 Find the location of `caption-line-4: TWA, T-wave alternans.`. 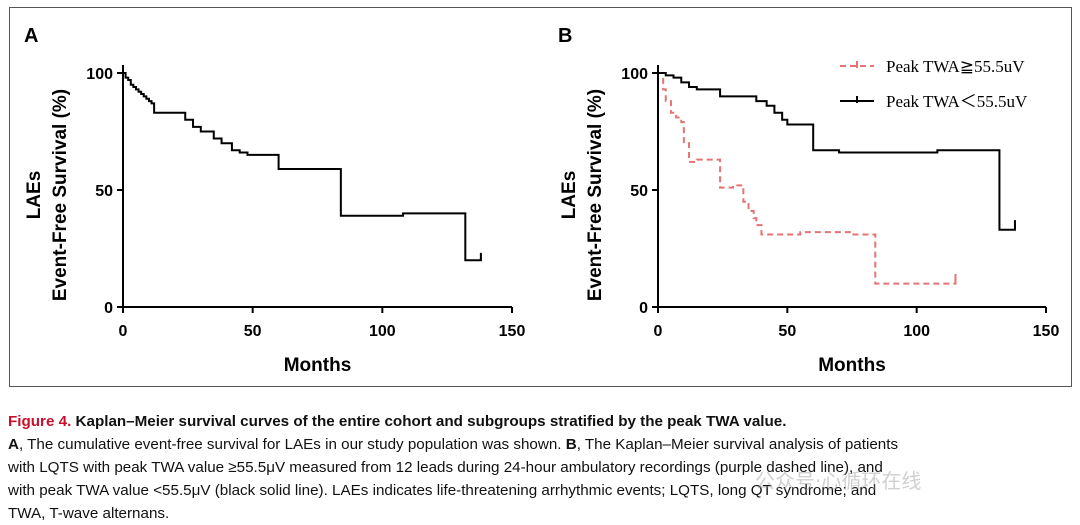

caption-line-4: TWA, T-wave alternans. is located at coordinates (89, 513).